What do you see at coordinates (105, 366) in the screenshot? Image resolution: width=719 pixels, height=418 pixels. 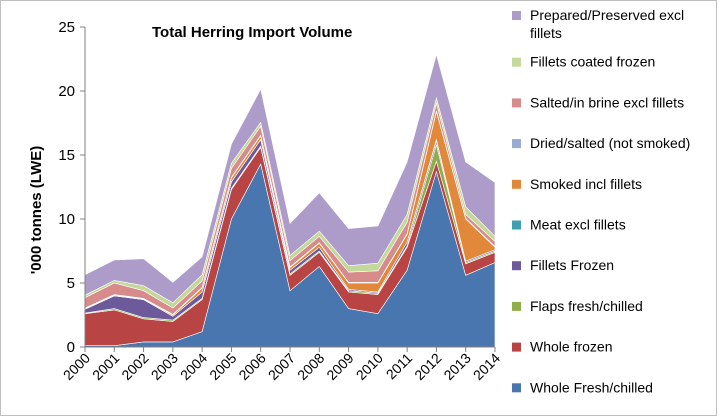 I see `x-tick-label: 2001` at bounding box center [105, 366].